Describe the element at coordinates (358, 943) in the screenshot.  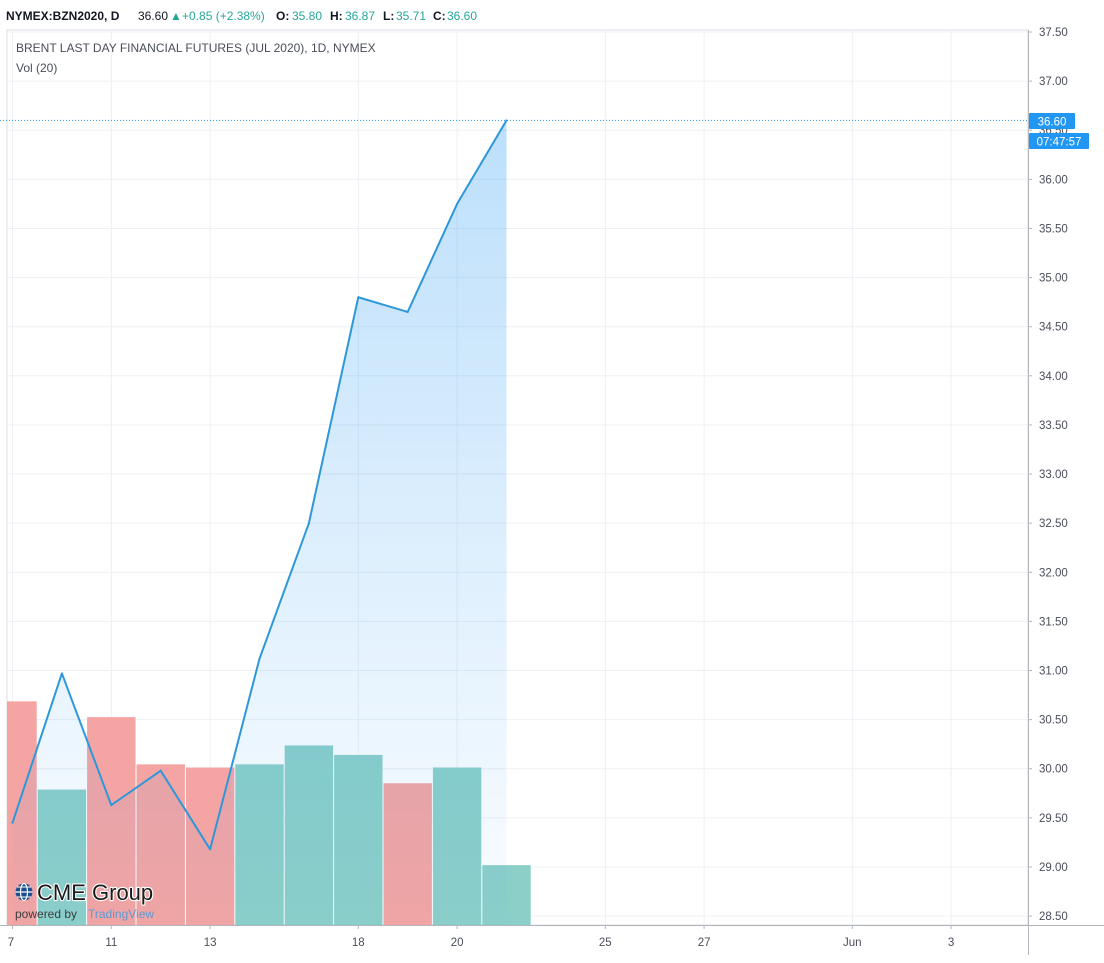
I see `x-tick-label: 18` at that location.